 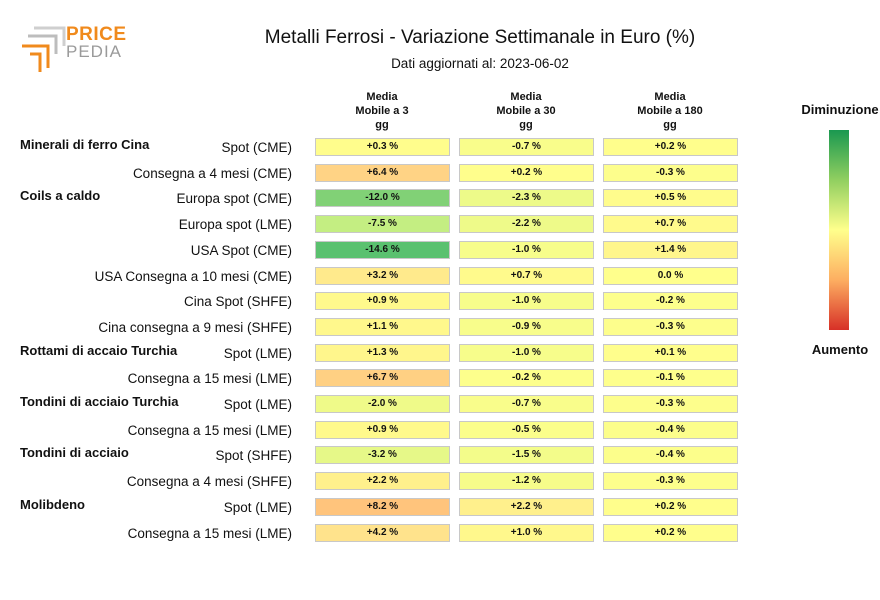 What do you see at coordinates (193, 276) in the screenshot?
I see `row-label: USA Consegna a 10 mesi (CME)` at bounding box center [193, 276].